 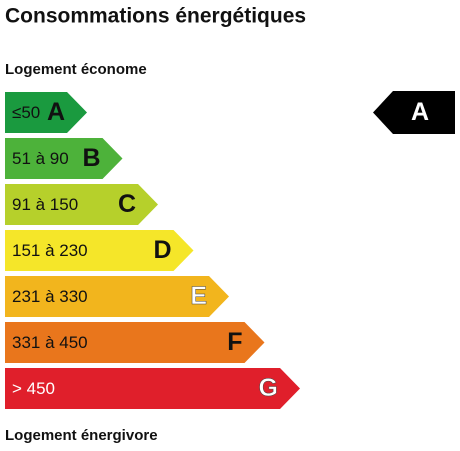 I want to click on class-letter: C, so click(x=127, y=204).